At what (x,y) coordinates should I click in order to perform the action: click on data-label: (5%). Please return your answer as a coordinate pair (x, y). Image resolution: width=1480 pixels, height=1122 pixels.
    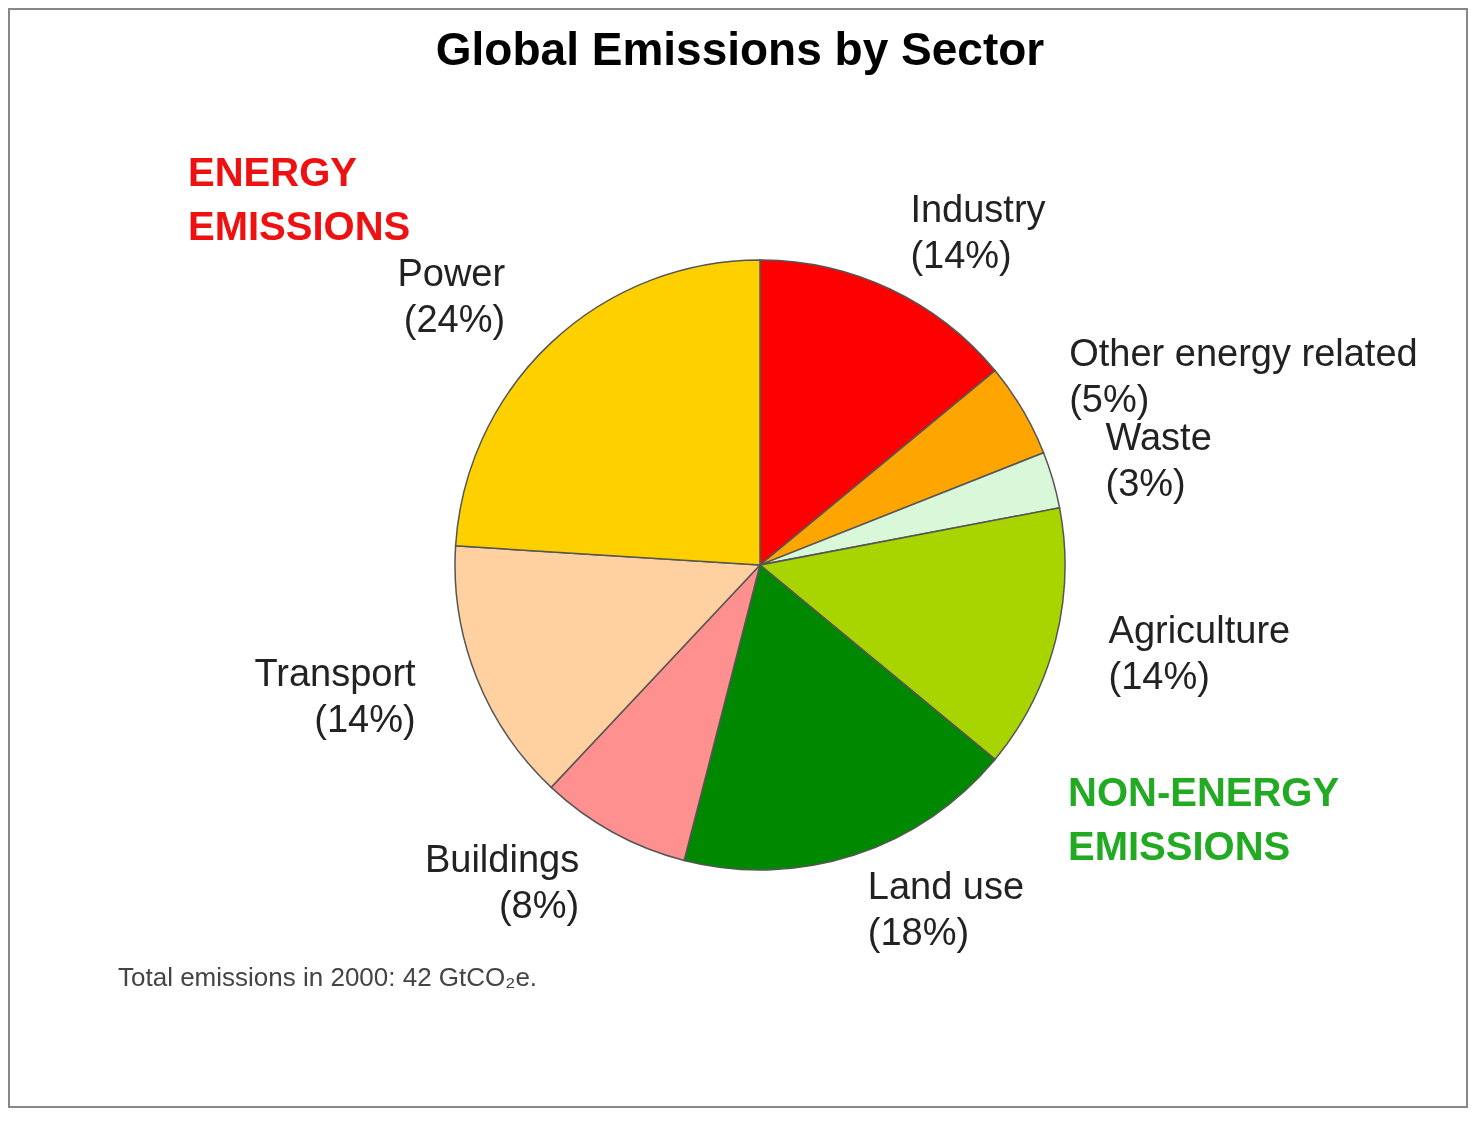
    Looking at the image, I should click on (1109, 399).